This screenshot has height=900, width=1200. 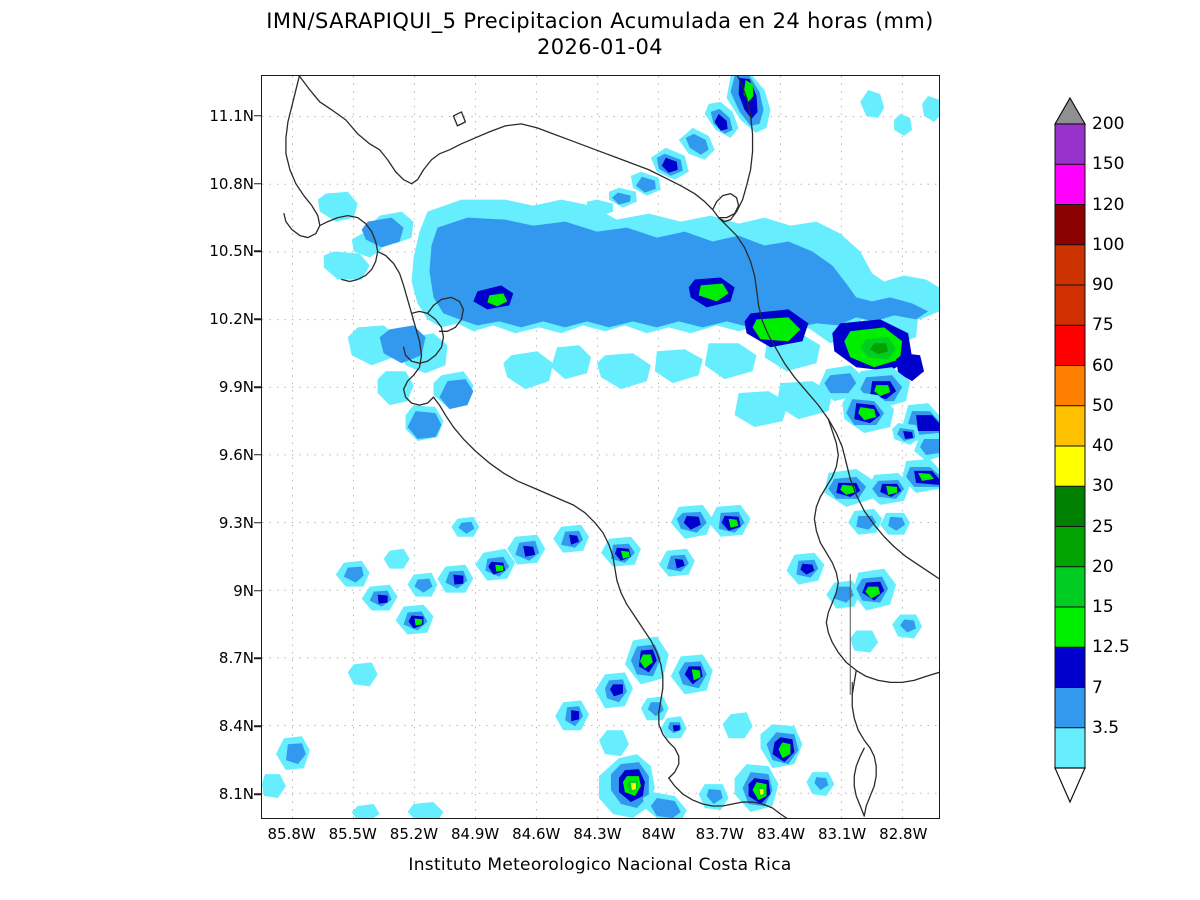 What do you see at coordinates (658, 834) in the screenshot?
I see `x-tick-label: 84W` at bounding box center [658, 834].